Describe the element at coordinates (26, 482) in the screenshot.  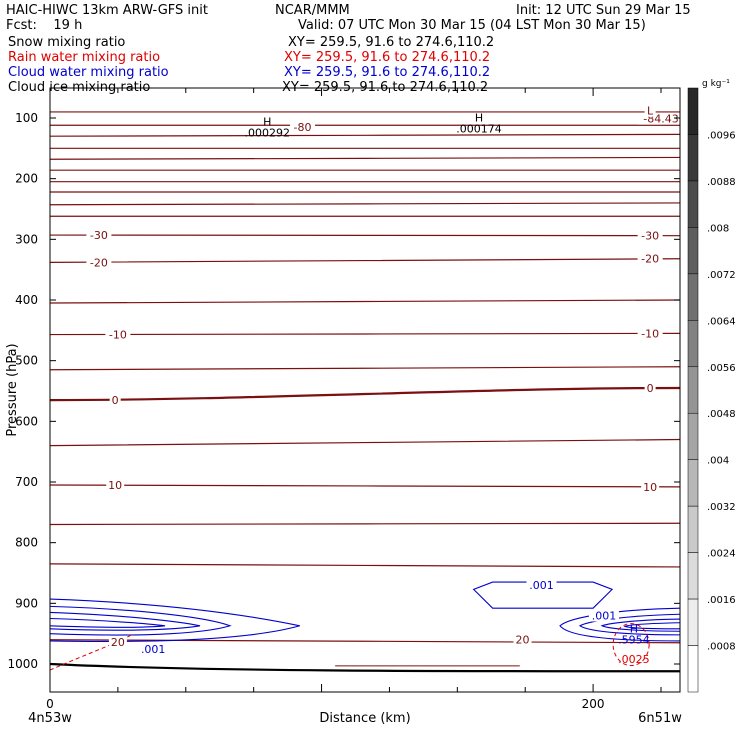
I see `y-tick-label: 700` at that location.